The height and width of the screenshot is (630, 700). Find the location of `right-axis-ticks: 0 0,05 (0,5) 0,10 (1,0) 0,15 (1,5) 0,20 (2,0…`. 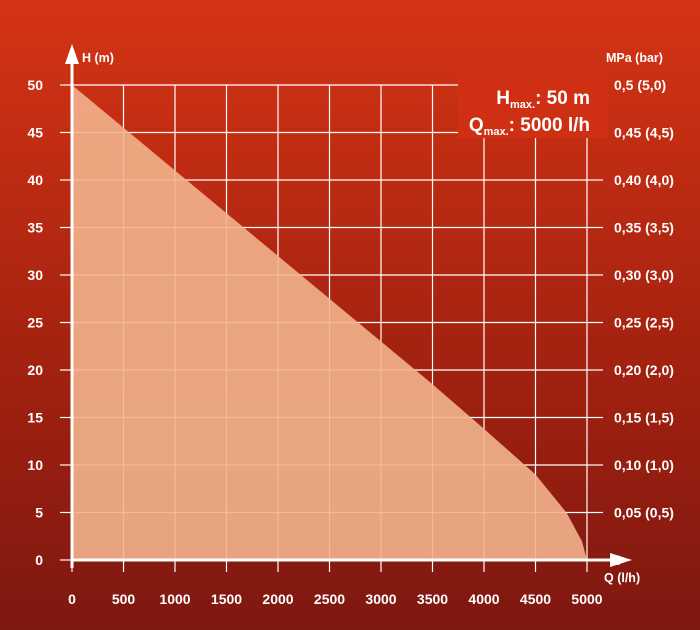

right-axis-ticks: 0 0,05 (0,5) 0,10 (1,0) 0,15 (1,5) 0,20 (2,0… is located at coordinates (630, 322).